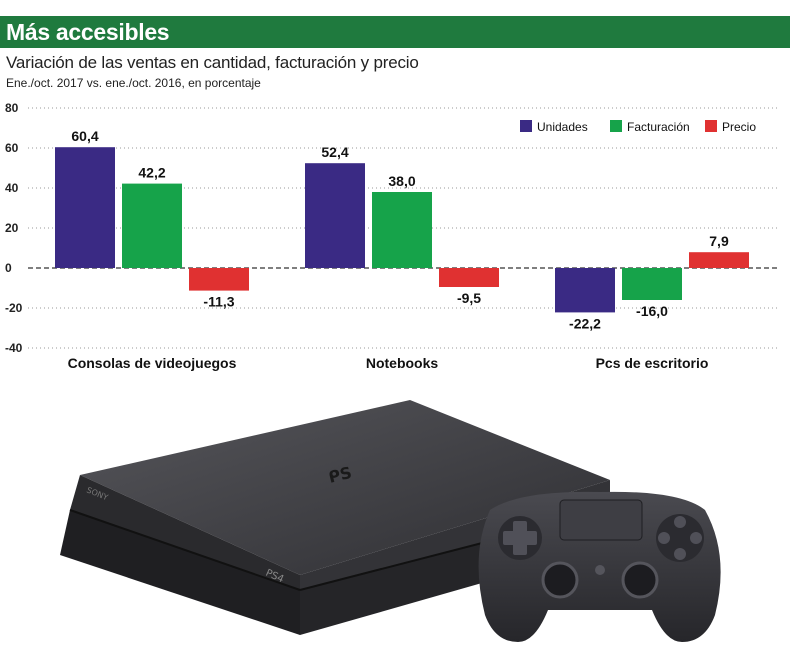  What do you see at coordinates (469, 298) in the screenshot?
I see `data-label: -9,5` at bounding box center [469, 298].